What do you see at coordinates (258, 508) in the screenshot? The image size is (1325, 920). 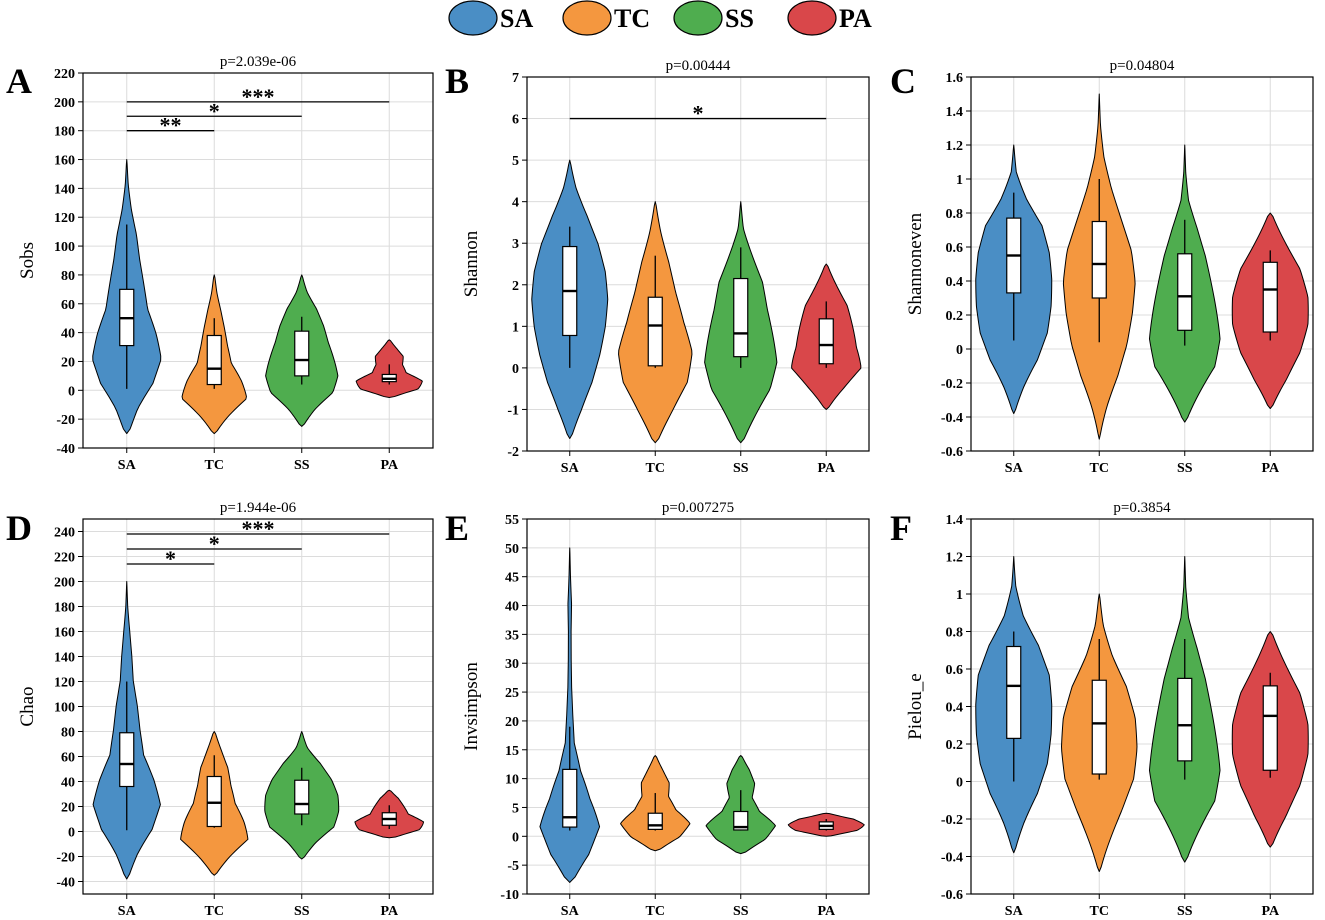 I see `panel-title: p=1.944e-06` at bounding box center [258, 508].